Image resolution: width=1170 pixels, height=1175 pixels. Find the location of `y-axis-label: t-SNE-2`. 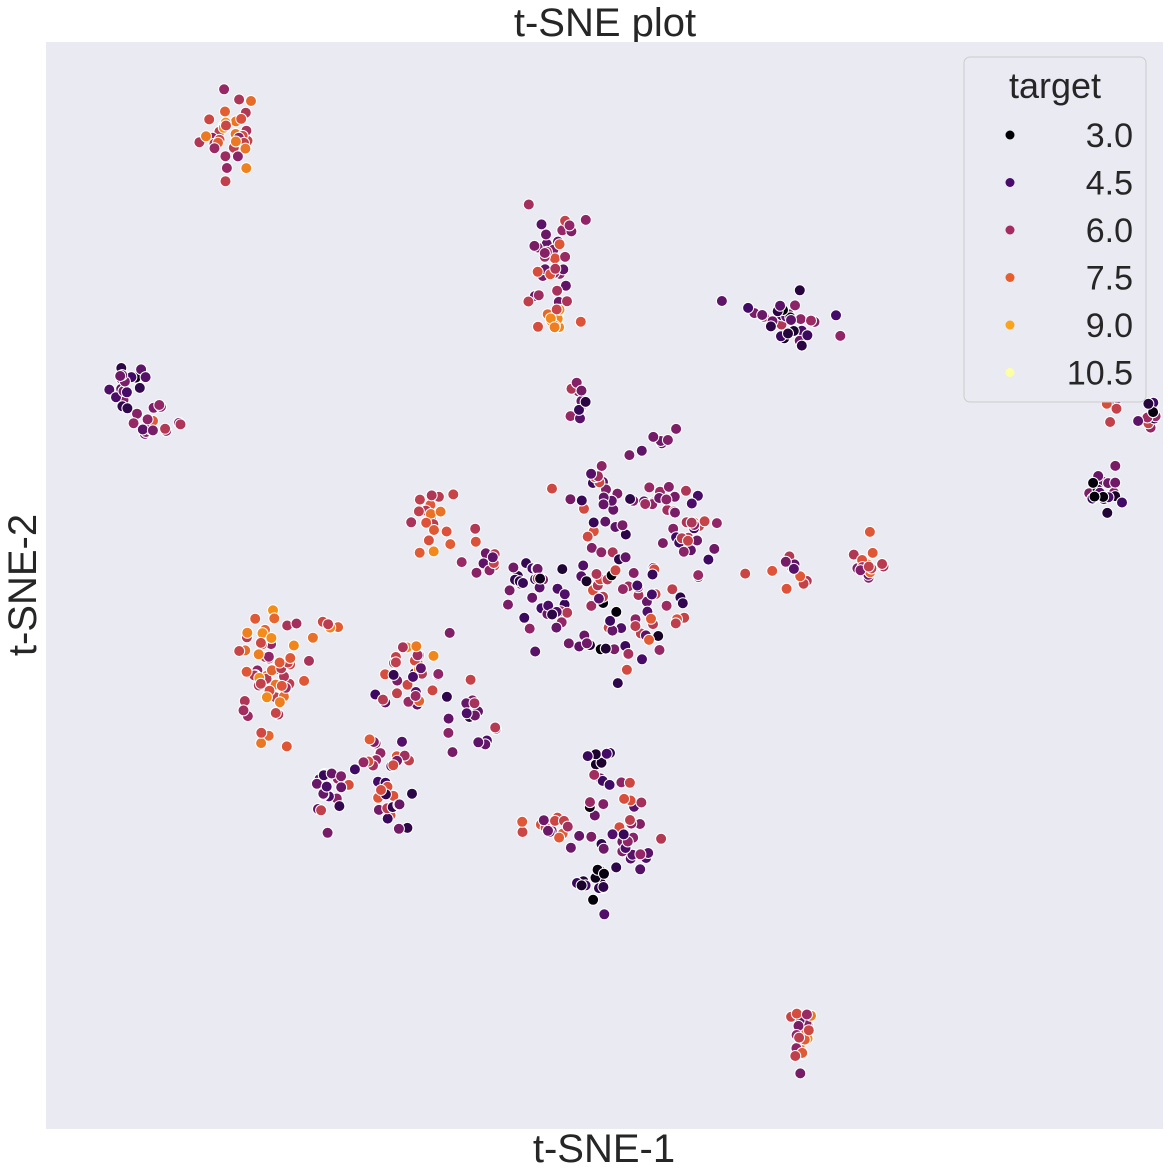

y-axis-label: t-SNE-2 is located at coordinates (23, 585).